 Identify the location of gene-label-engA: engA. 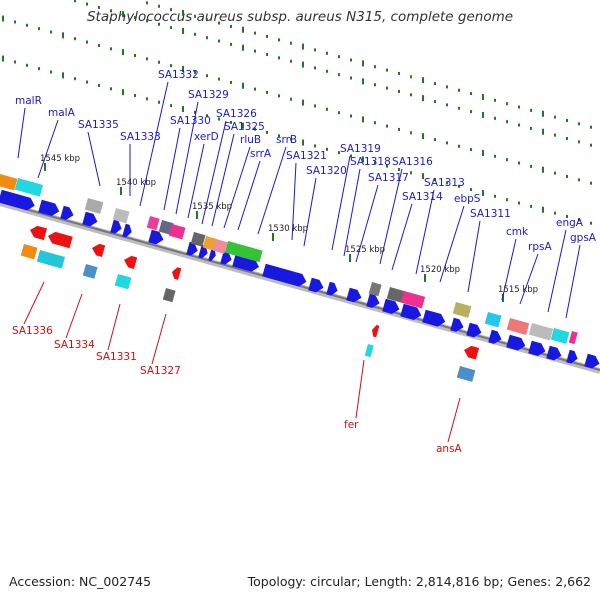
(570, 223).